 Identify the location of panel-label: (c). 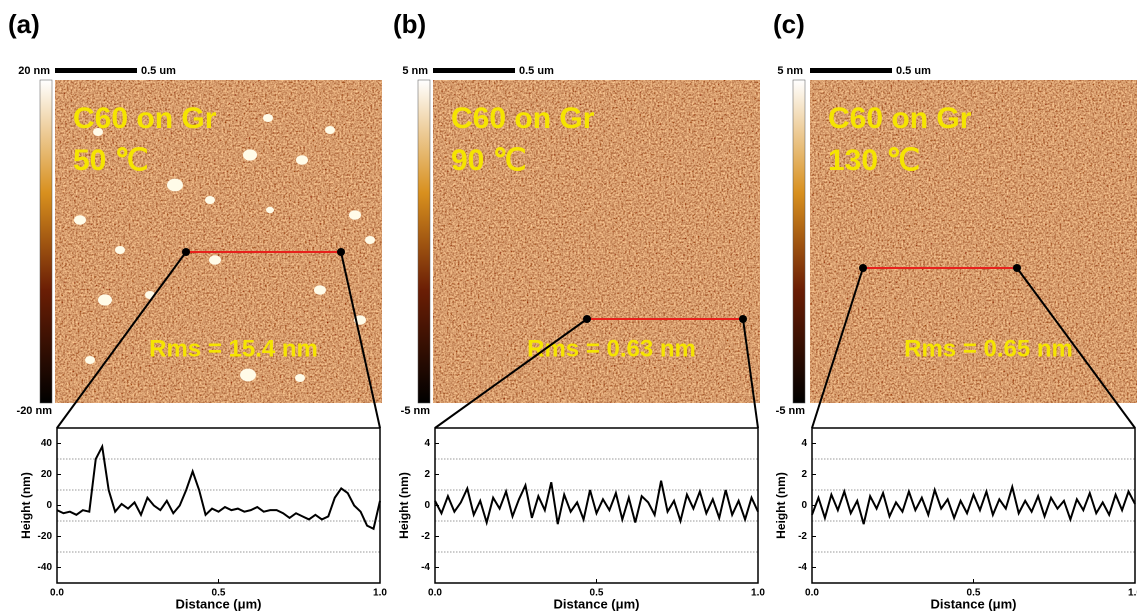
(789, 24).